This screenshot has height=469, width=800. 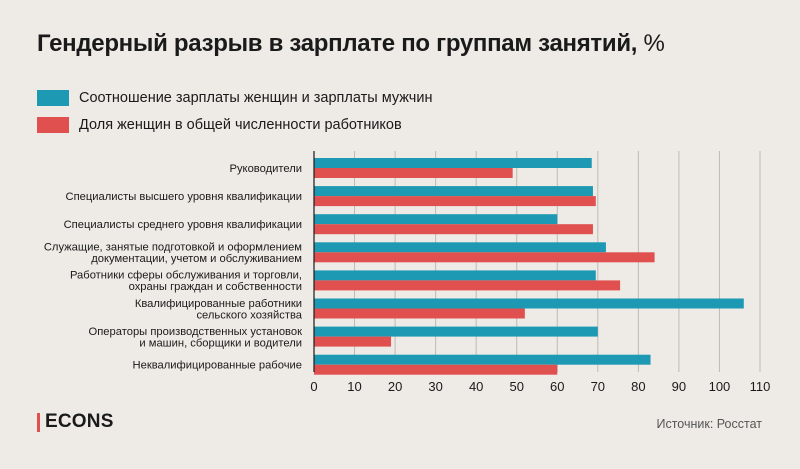 I want to click on category-label: Операторы производственных установок, so click(x=196, y=332).